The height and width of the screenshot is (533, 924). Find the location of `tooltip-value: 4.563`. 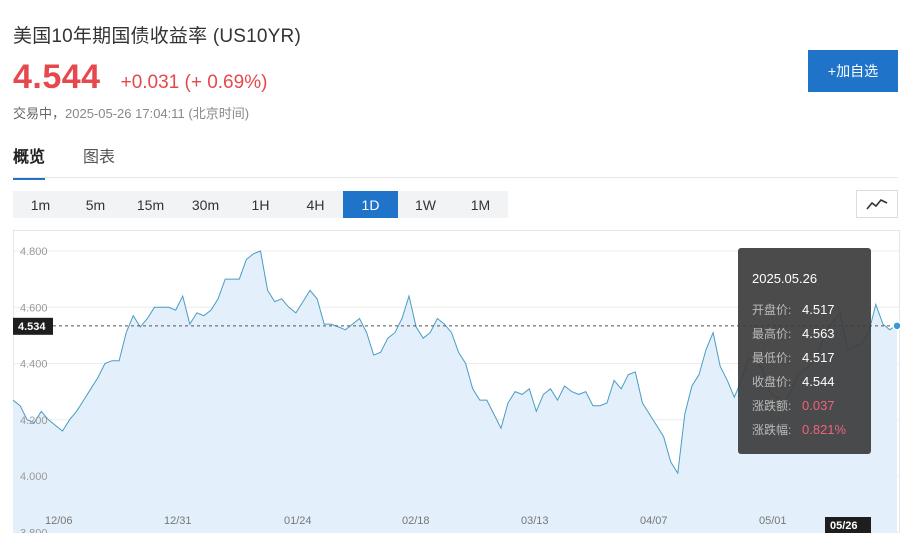

tooltip-value: 4.563 is located at coordinates (818, 333).